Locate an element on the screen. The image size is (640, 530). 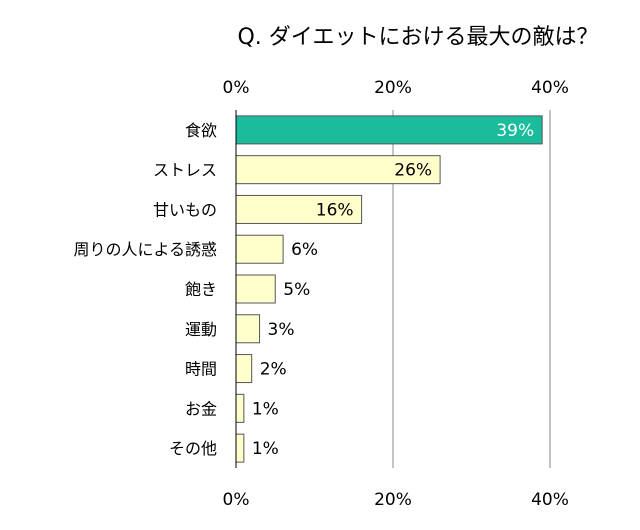
category-label: 周りの人による誘惑 is located at coordinates (145, 249).